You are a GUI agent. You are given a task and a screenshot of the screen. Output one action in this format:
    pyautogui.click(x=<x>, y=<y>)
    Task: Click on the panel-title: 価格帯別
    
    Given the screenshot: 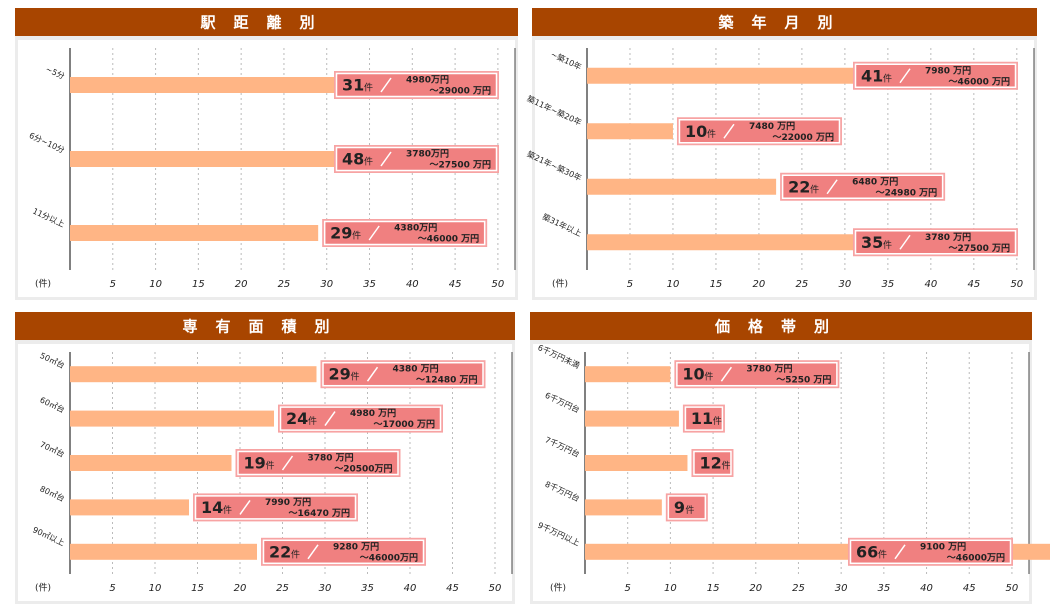 What is the action you would take?
    pyautogui.click(x=780, y=327)
    